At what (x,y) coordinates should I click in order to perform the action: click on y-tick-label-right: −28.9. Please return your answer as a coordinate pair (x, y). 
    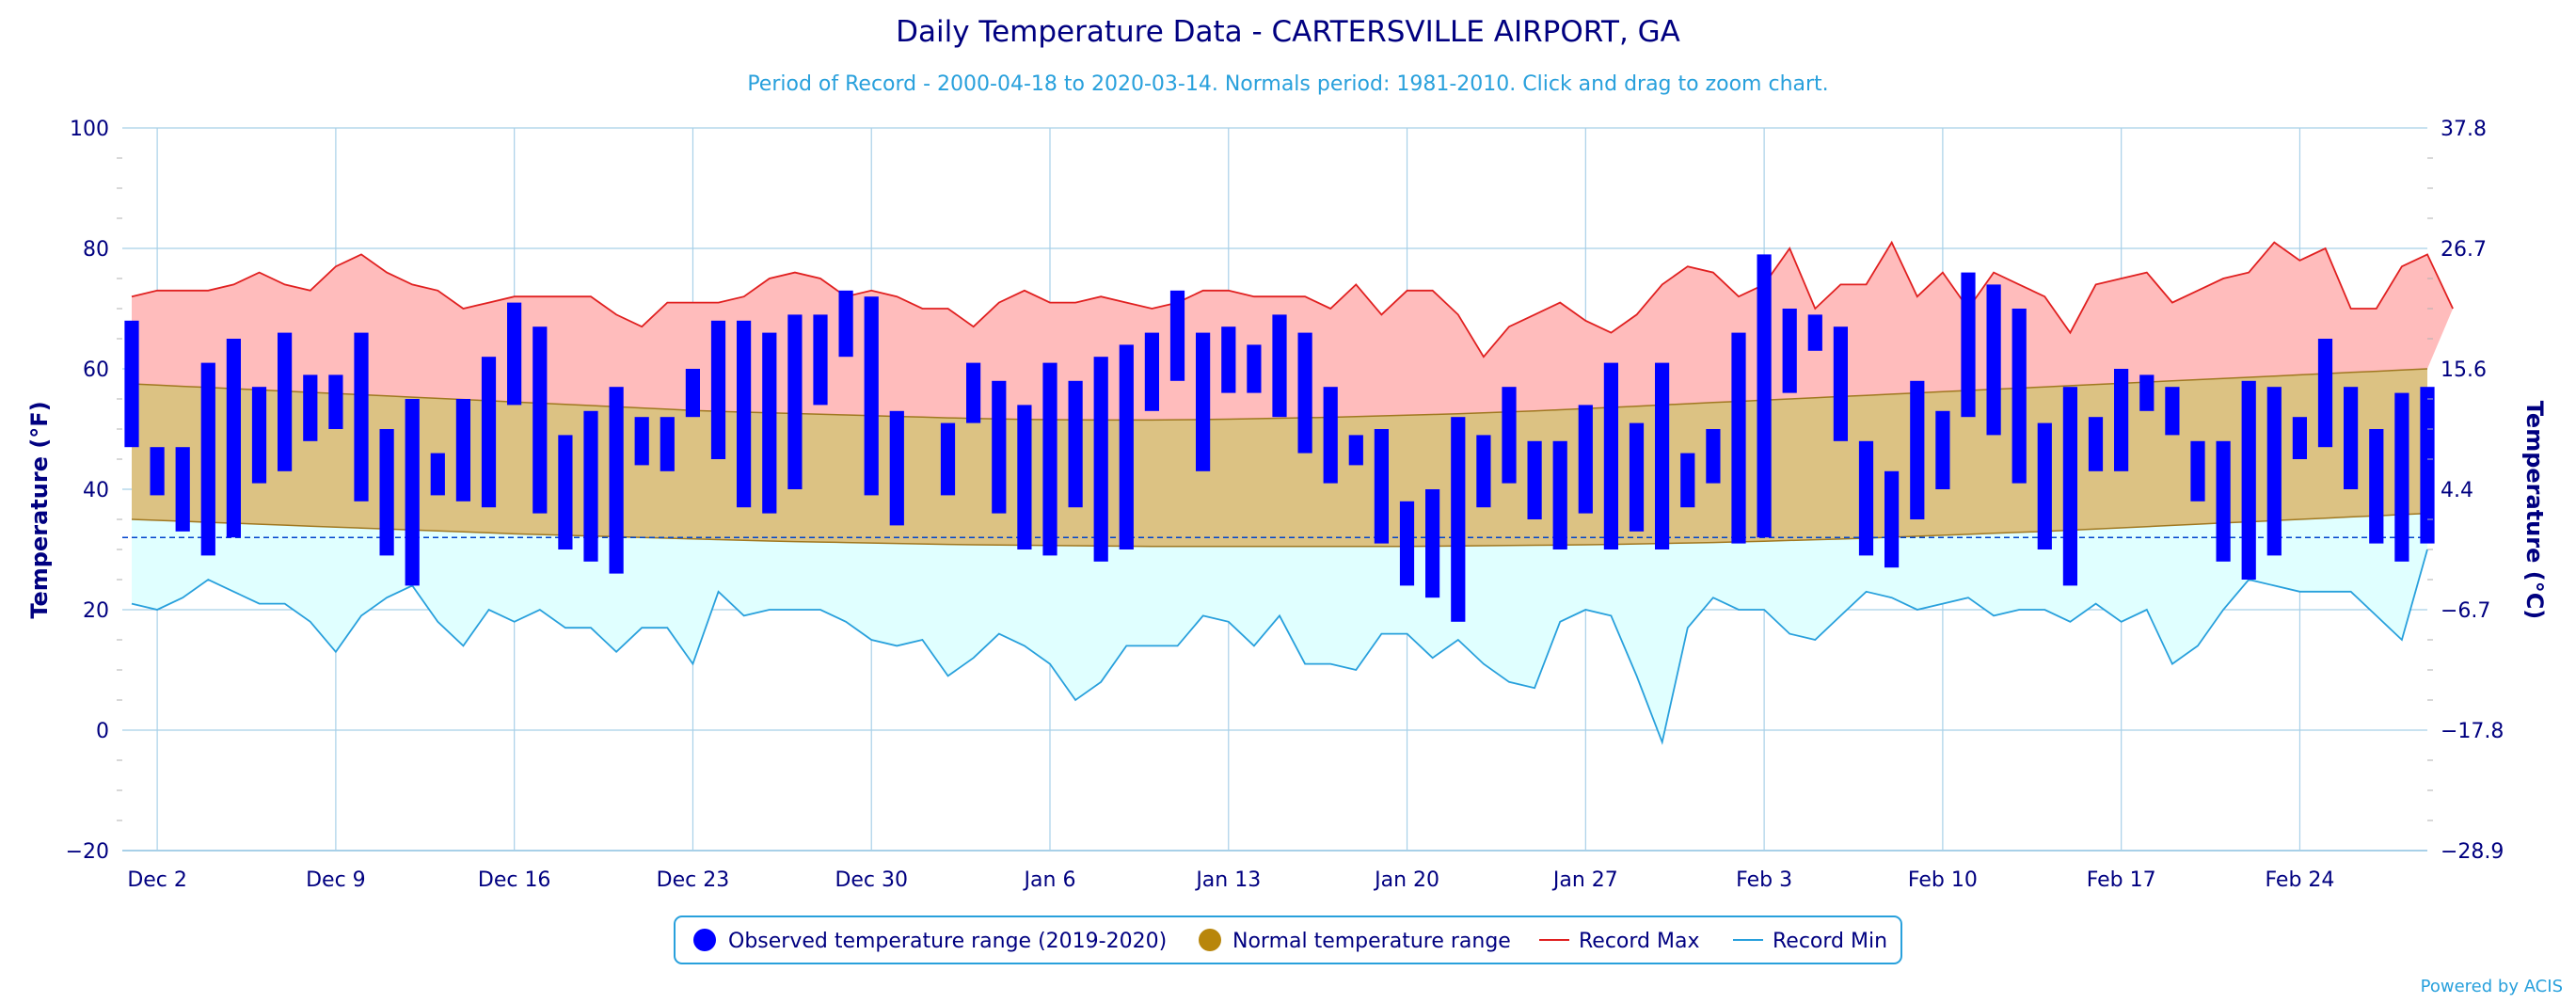
    Looking at the image, I should click on (2472, 852).